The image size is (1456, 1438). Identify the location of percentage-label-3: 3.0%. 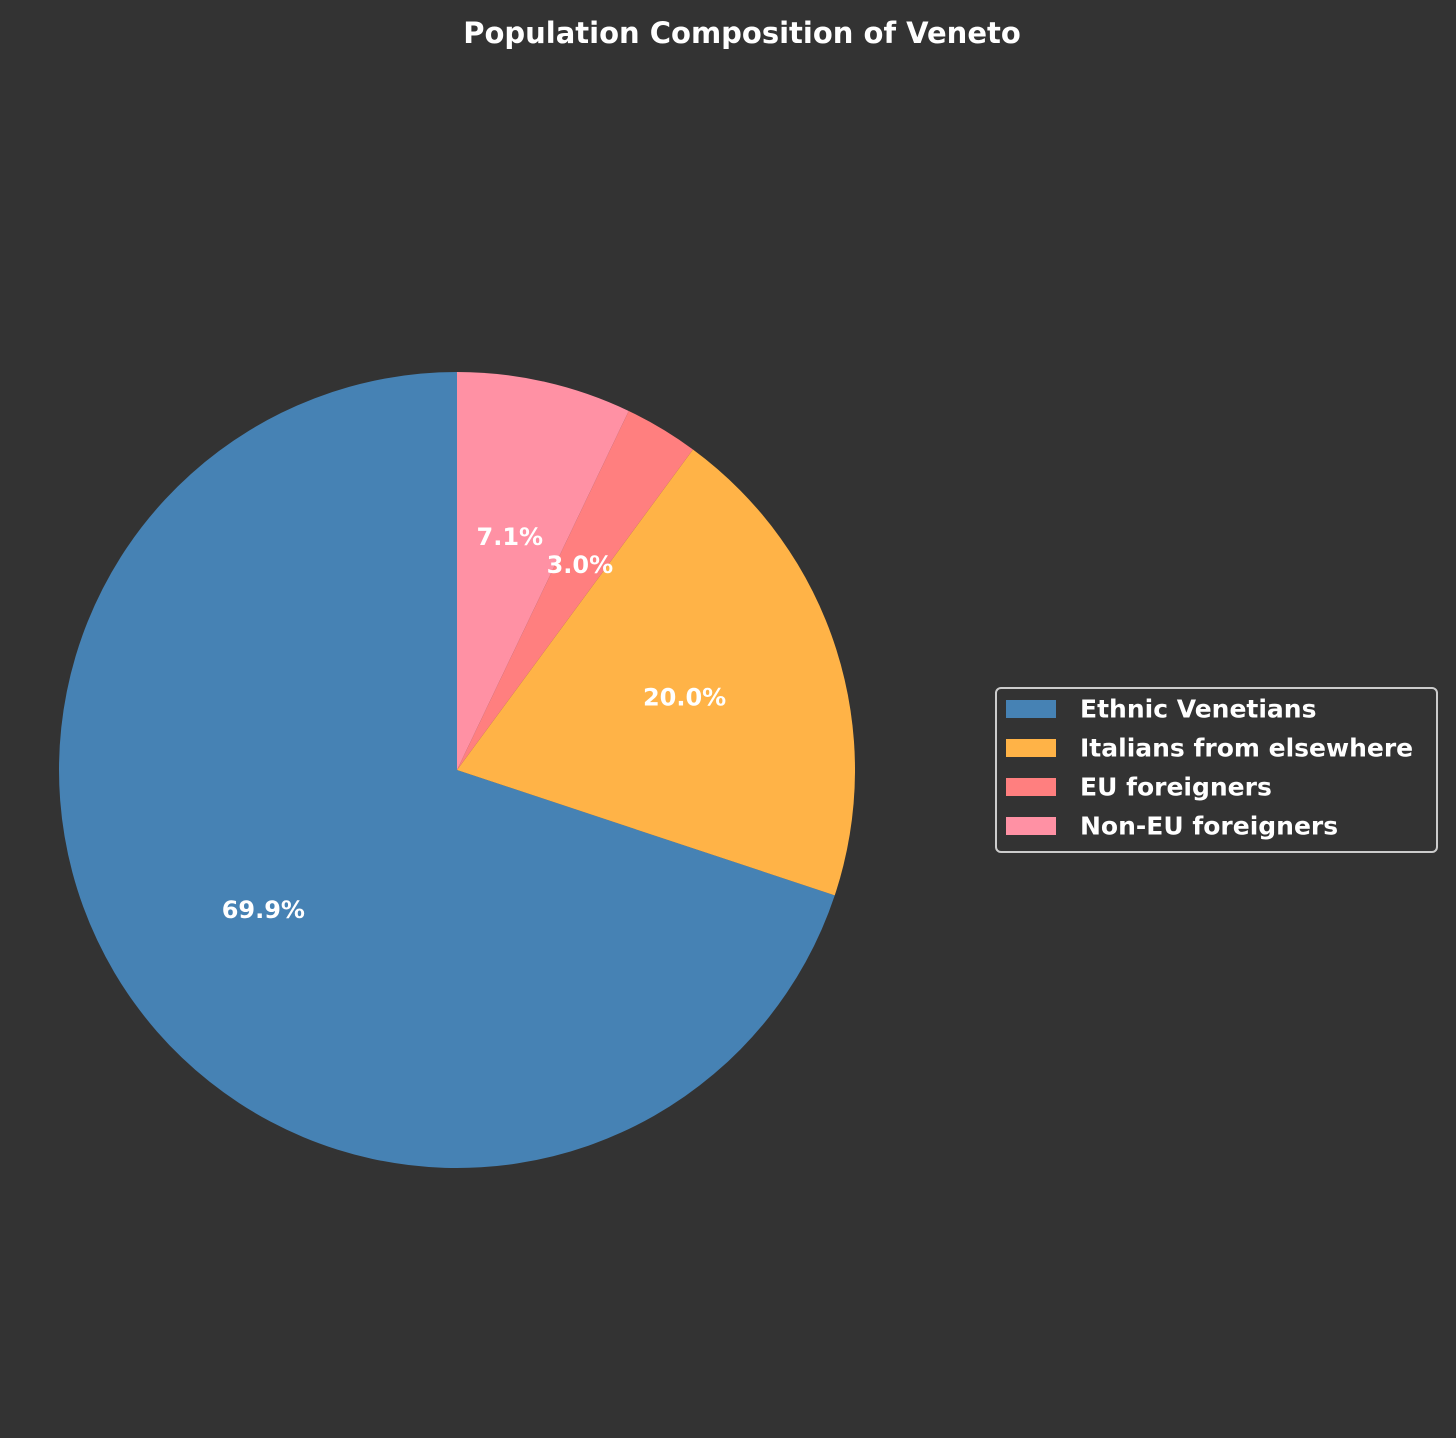
(580, 565).